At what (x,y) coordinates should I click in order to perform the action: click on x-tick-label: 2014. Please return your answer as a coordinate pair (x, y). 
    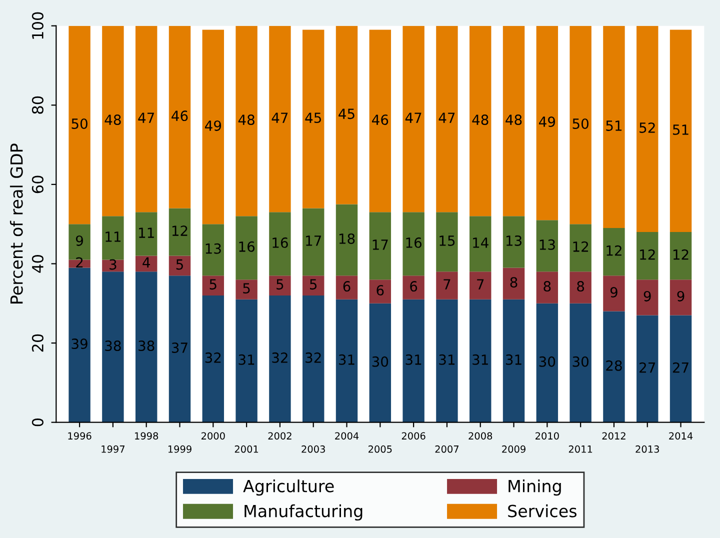
    Looking at the image, I should click on (681, 436).